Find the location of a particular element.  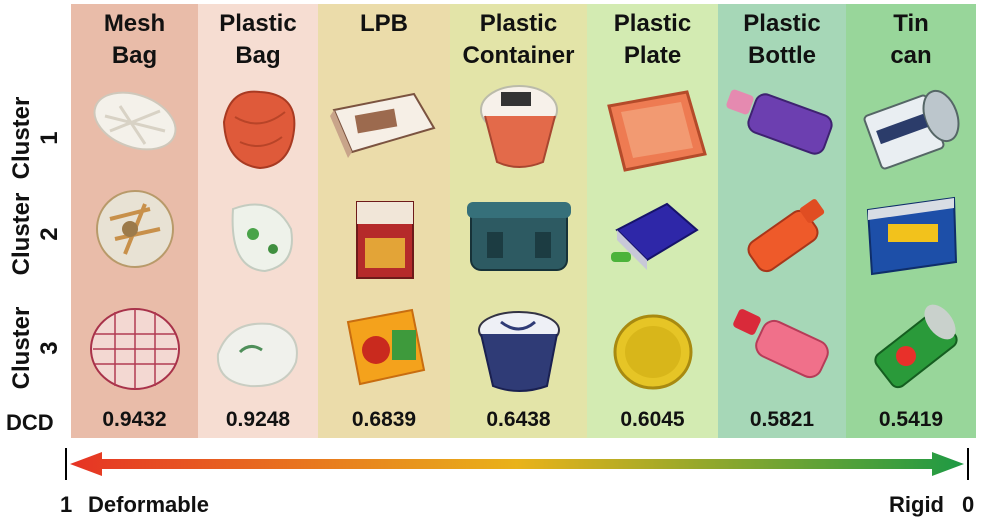

milk-carton-icon is located at coordinates (383, 125).